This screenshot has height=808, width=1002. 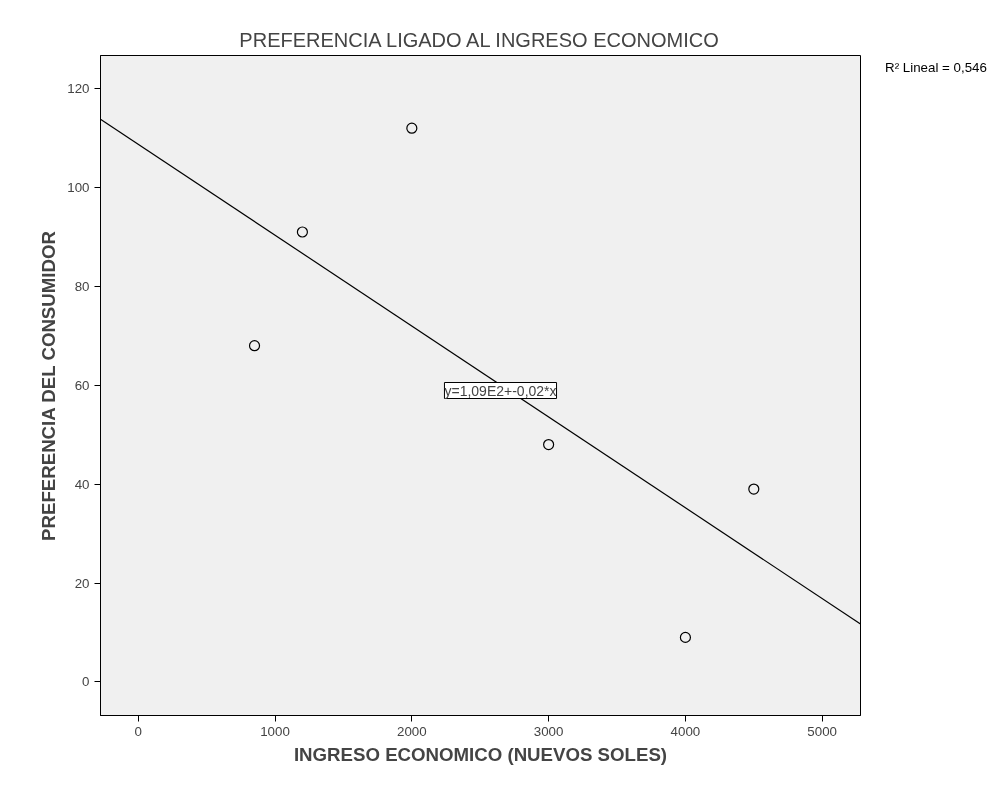 What do you see at coordinates (78, 89) in the screenshot?
I see `y-tick-label: 120` at bounding box center [78, 89].